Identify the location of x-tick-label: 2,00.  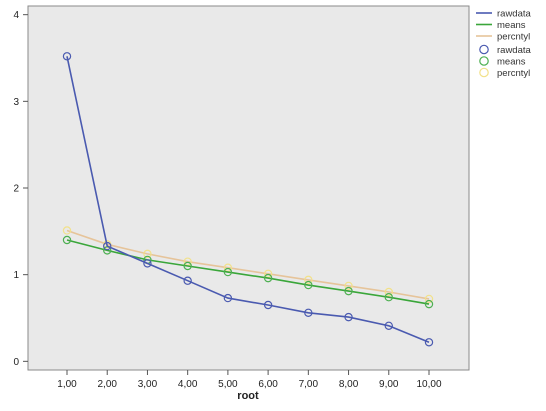
(107, 384).